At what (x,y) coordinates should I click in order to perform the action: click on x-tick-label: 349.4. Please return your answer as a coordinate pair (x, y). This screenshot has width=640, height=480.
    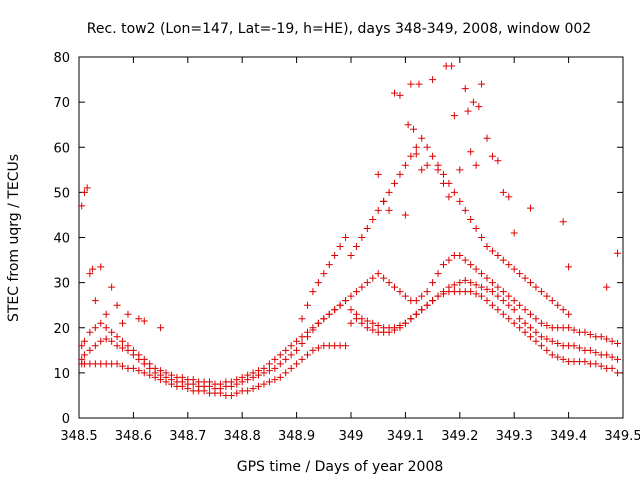
    Looking at the image, I should click on (568, 436).